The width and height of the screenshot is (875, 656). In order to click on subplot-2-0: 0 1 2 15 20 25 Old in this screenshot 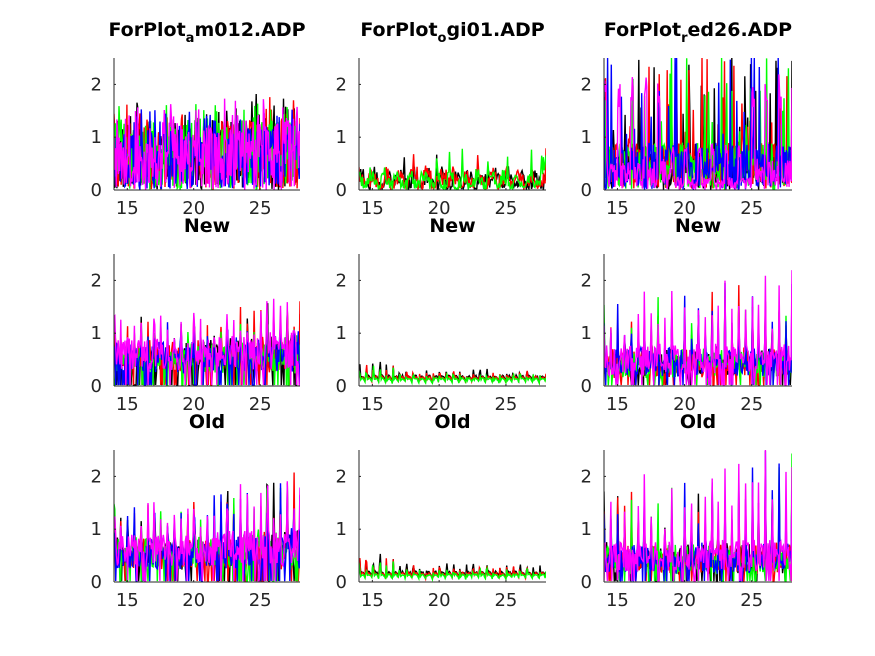, I will do `click(195, 511)`.